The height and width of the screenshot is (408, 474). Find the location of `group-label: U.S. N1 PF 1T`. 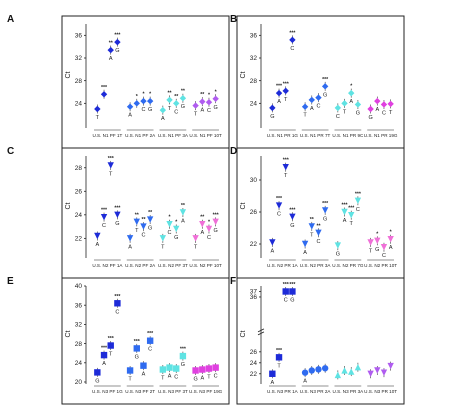

group-label: U.S. N1 PF 1T is located at coordinates (107, 135).